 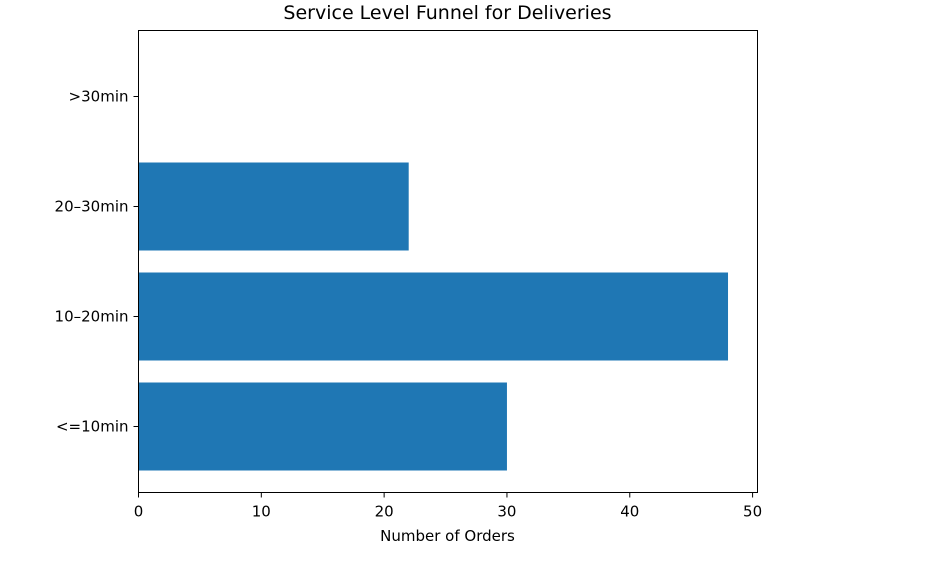 What do you see at coordinates (261, 512) in the screenshot?
I see `x-tick-label: 10` at bounding box center [261, 512].